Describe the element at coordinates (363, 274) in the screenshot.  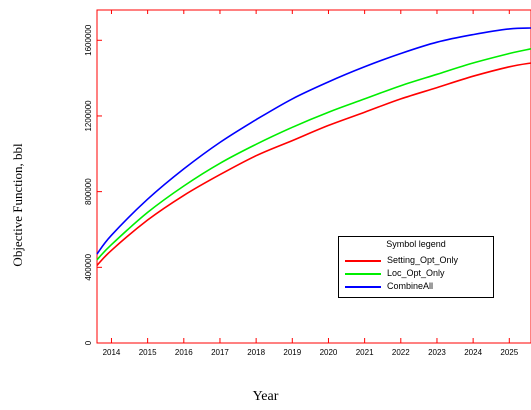
I see `legend-swatch-loc-opt-only` at that location.